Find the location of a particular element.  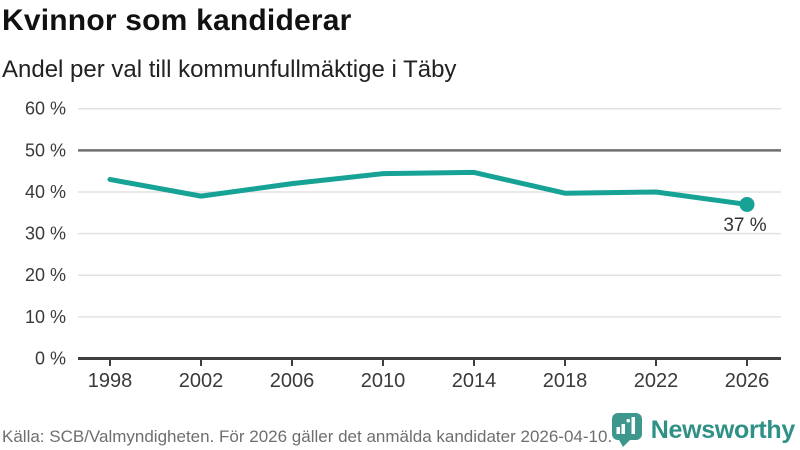

y-axis-label: 60 % is located at coordinates (45, 109).